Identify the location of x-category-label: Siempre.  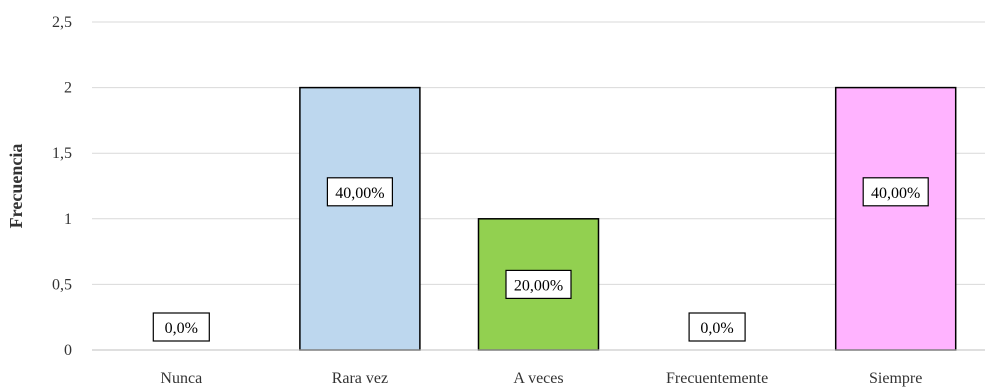
(895, 378).